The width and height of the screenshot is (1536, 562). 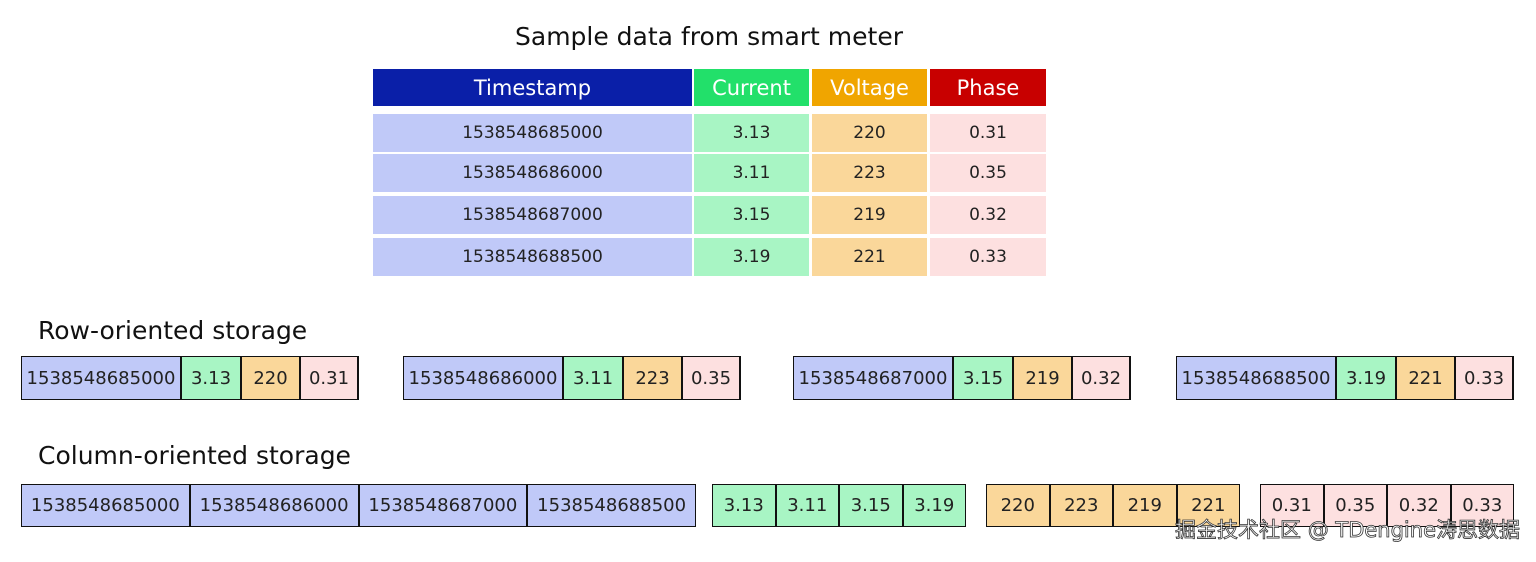 I want to click on column-cell: 3.19, so click(x=934, y=505).